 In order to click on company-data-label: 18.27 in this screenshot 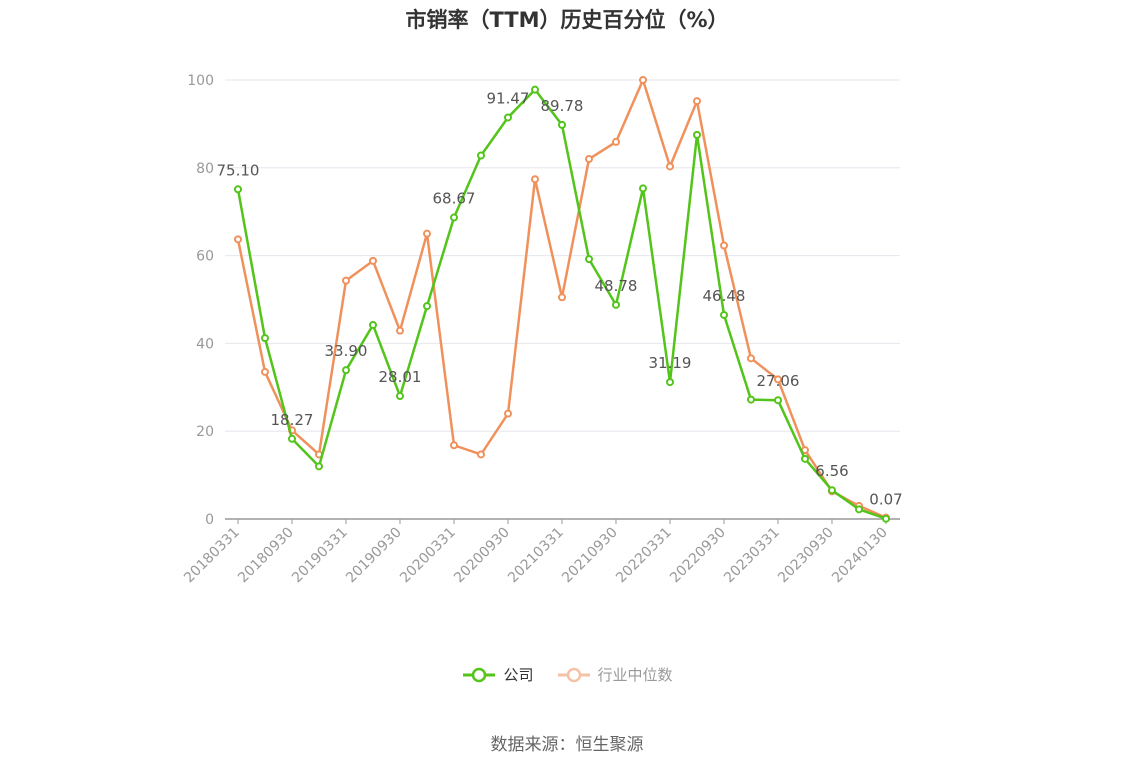, I will do `click(292, 420)`.